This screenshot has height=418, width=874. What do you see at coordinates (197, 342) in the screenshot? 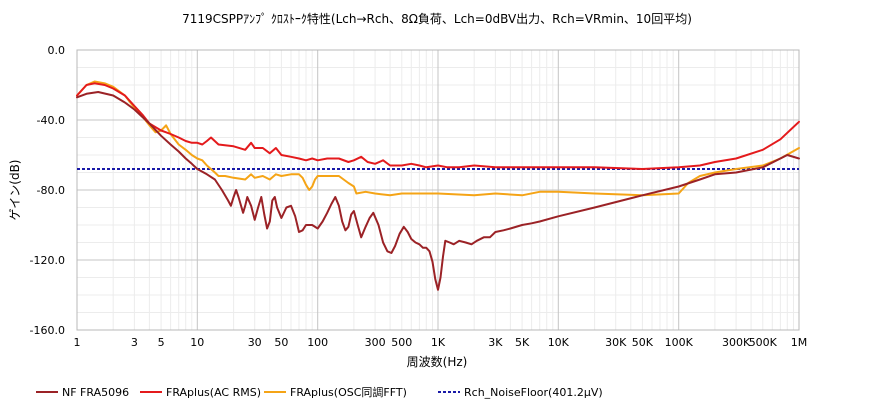
I see `x-tick-label: 10` at bounding box center [197, 342].